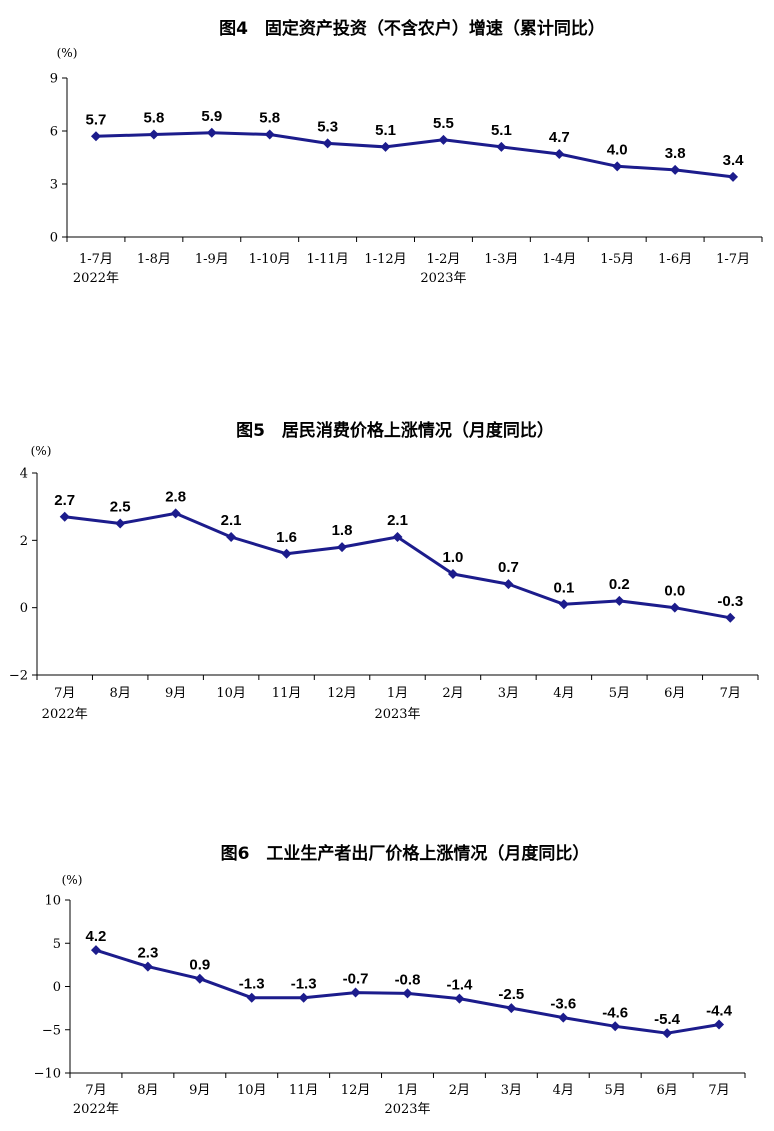  What do you see at coordinates (287, 693) in the screenshot?
I see `fig5-category-label: 11月` at bounding box center [287, 693].